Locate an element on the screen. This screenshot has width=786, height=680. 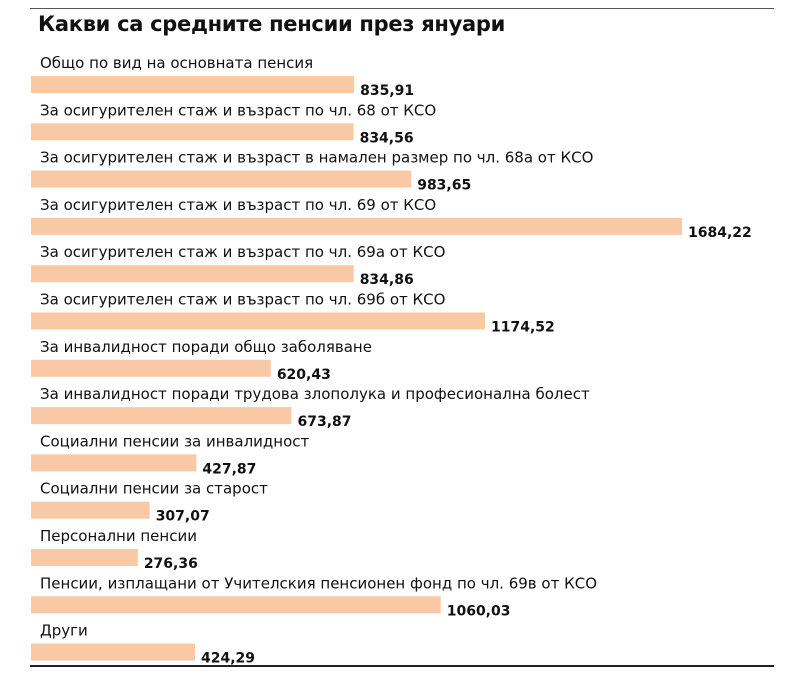
value-label: 1684,22 is located at coordinates (720, 233).